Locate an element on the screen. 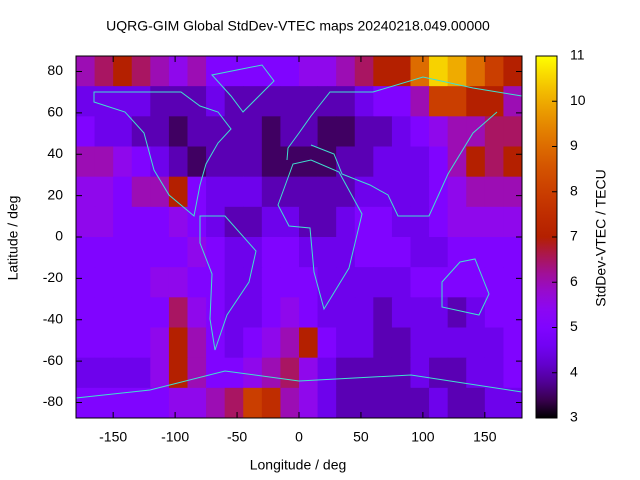 The image size is (640, 480). x-tick-label: 100 is located at coordinates (423, 437).